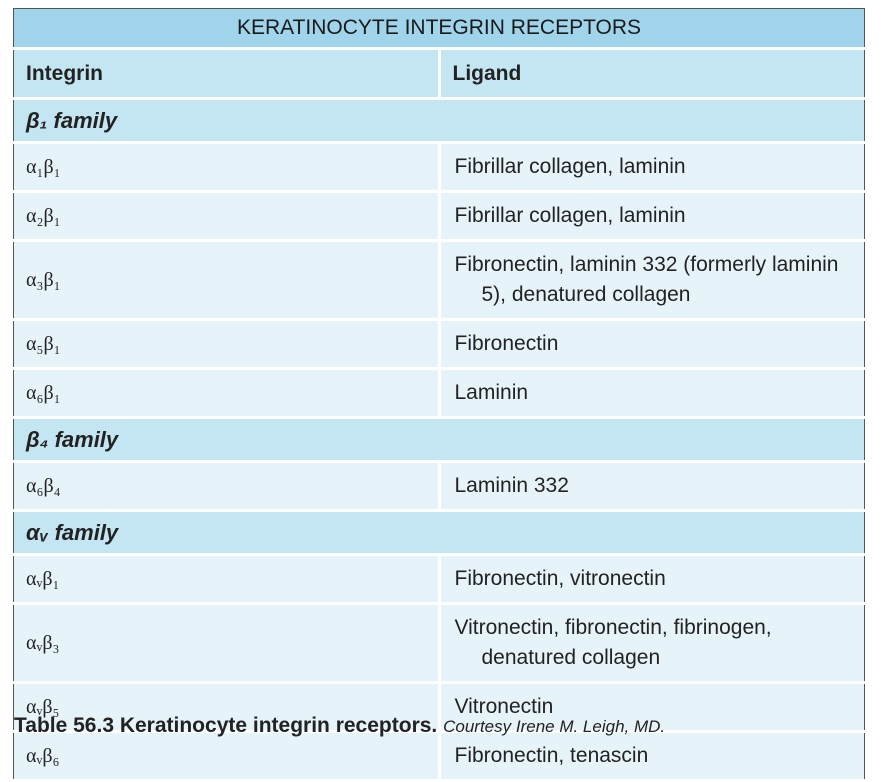  Describe the element at coordinates (227, 756) in the screenshot. I see `integrin-cell: αᵥβ₆` at that location.